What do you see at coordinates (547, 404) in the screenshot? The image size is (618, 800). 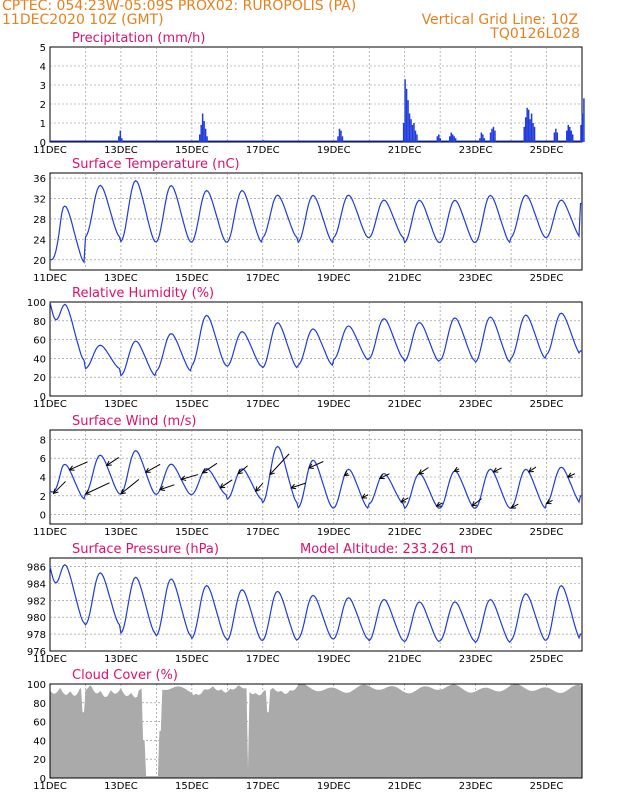 I see `humidity-xtick-label: 25DEC` at bounding box center [547, 404].